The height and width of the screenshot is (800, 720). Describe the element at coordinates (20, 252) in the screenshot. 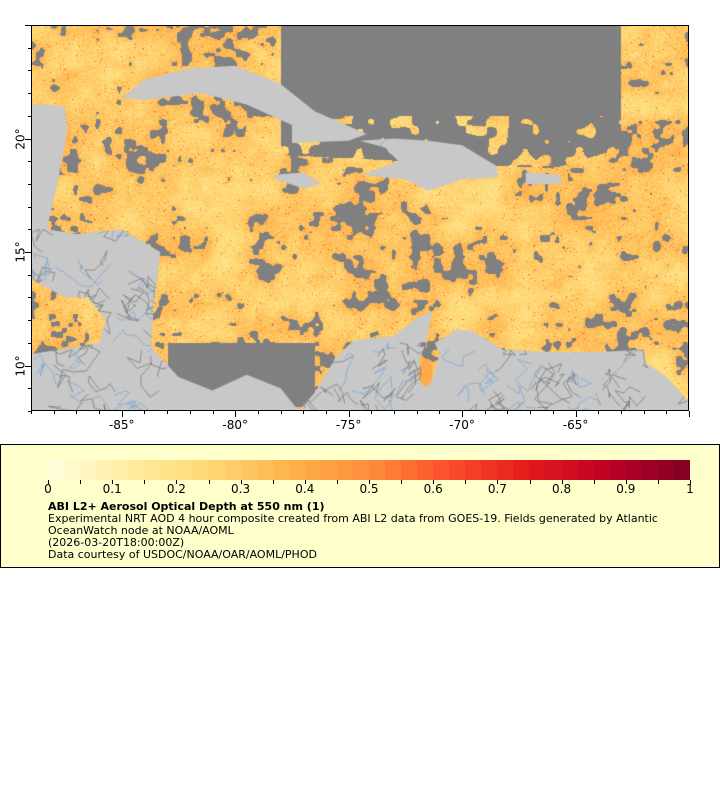

I see `y-tick-label: 15°` at that location.